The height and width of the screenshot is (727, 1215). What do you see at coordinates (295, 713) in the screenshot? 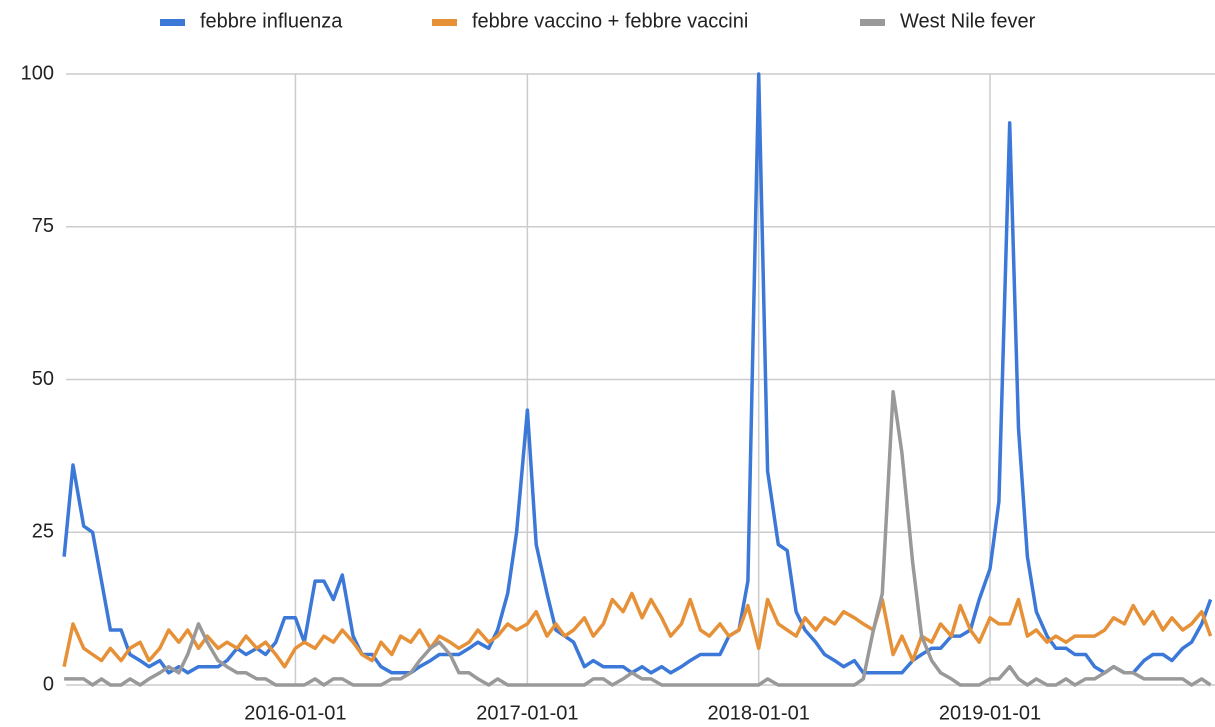
I see `x-tick-label: 2016-01-01` at bounding box center [295, 713].